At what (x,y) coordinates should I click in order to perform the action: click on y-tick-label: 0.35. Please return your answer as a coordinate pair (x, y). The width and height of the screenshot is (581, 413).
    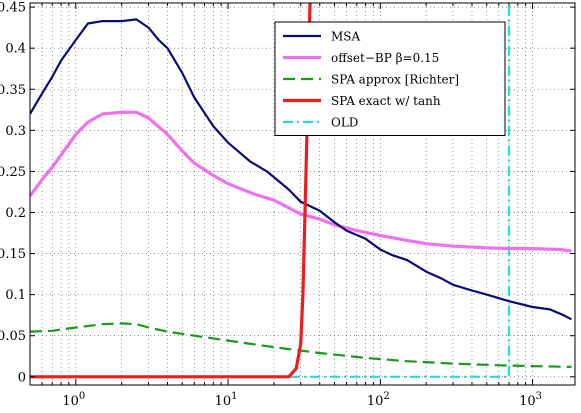
    Looking at the image, I should click on (13, 90).